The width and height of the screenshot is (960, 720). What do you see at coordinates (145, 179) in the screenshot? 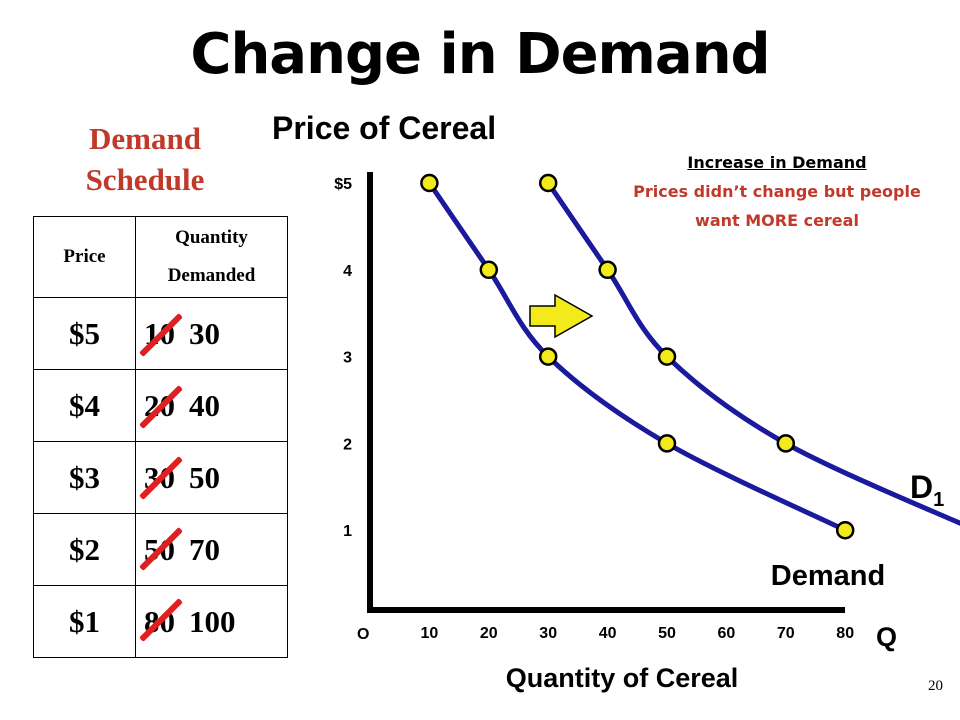
I see `schedule-title-line2: Schedule` at bounding box center [145, 179].